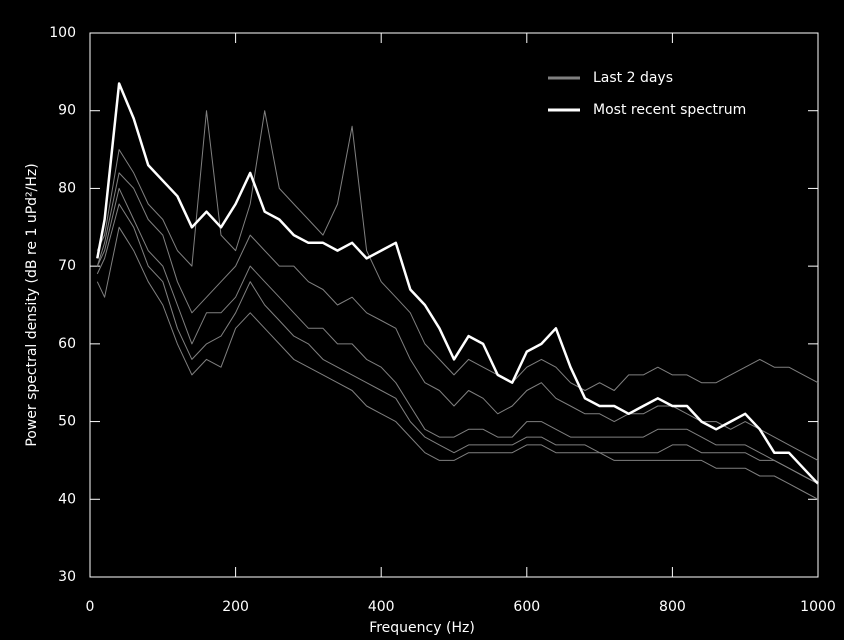 The height and width of the screenshot is (640, 844). I want to click on x-tick-label: 1000, so click(818, 607).